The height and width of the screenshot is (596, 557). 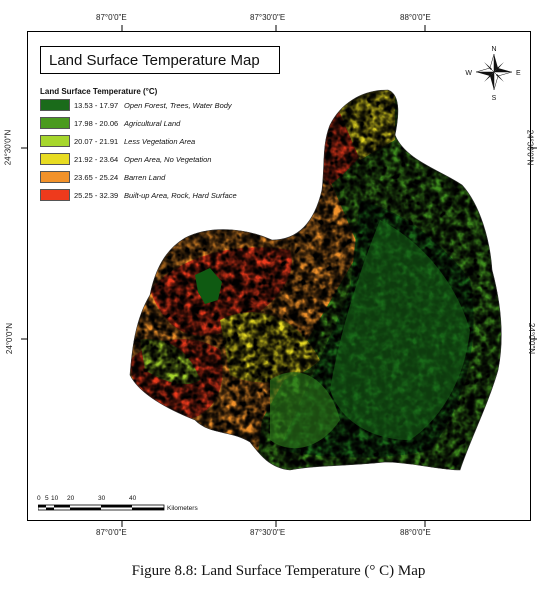 I want to click on tick-top-3: 88°0'0"E, so click(x=415, y=17).